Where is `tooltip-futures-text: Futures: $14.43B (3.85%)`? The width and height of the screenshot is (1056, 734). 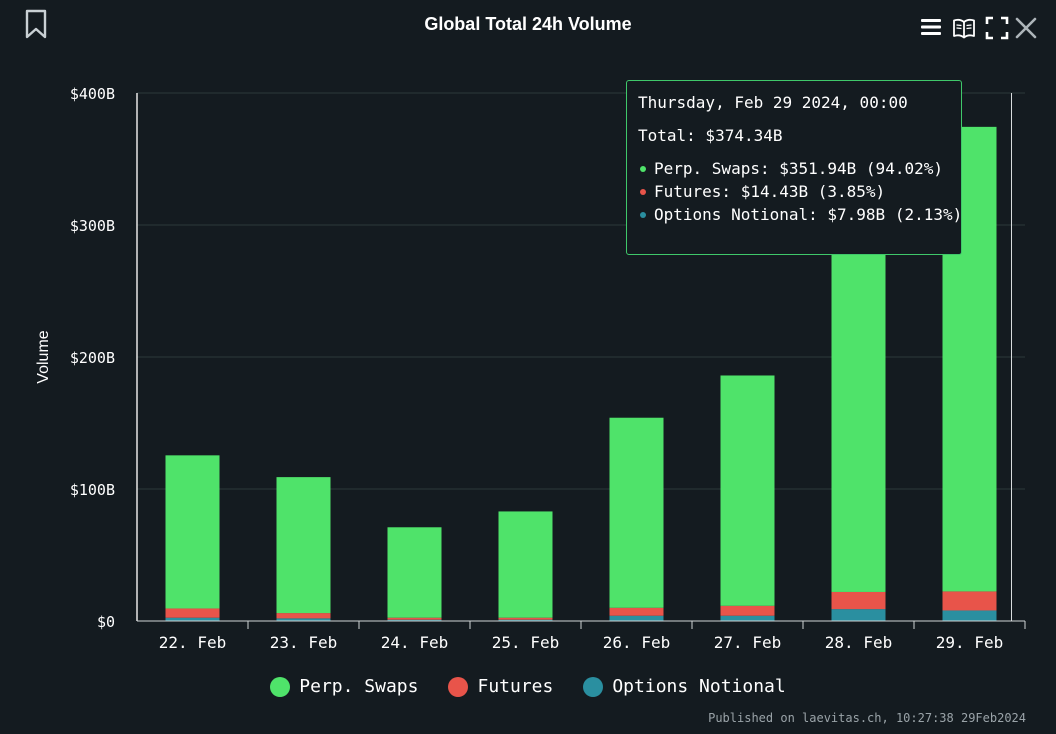
tooltip-futures-text: Futures: $14.43B (3.85%) is located at coordinates (770, 191).